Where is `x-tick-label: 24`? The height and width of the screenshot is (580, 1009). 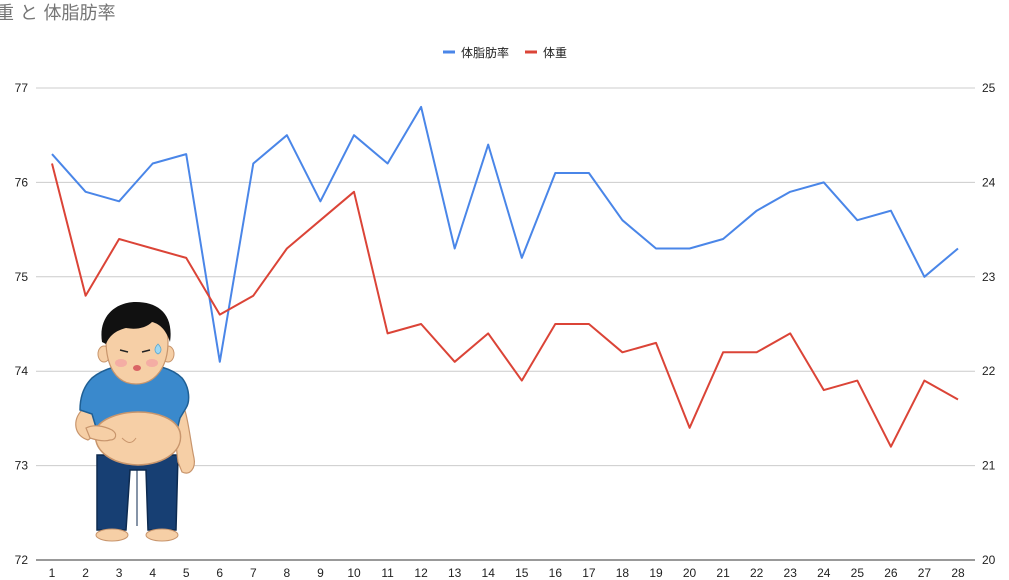
x-tick-label: 24 is located at coordinates (824, 573).